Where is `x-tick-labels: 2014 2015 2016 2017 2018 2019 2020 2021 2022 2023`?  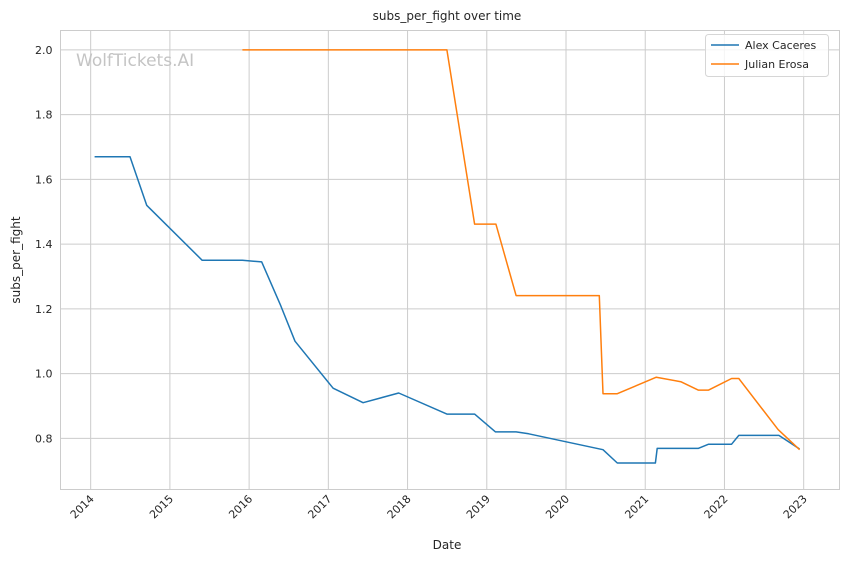 x-tick-labels: 2014 2015 2016 2017 2018 2019 2020 2021 2022 2023 is located at coordinates (439, 506).